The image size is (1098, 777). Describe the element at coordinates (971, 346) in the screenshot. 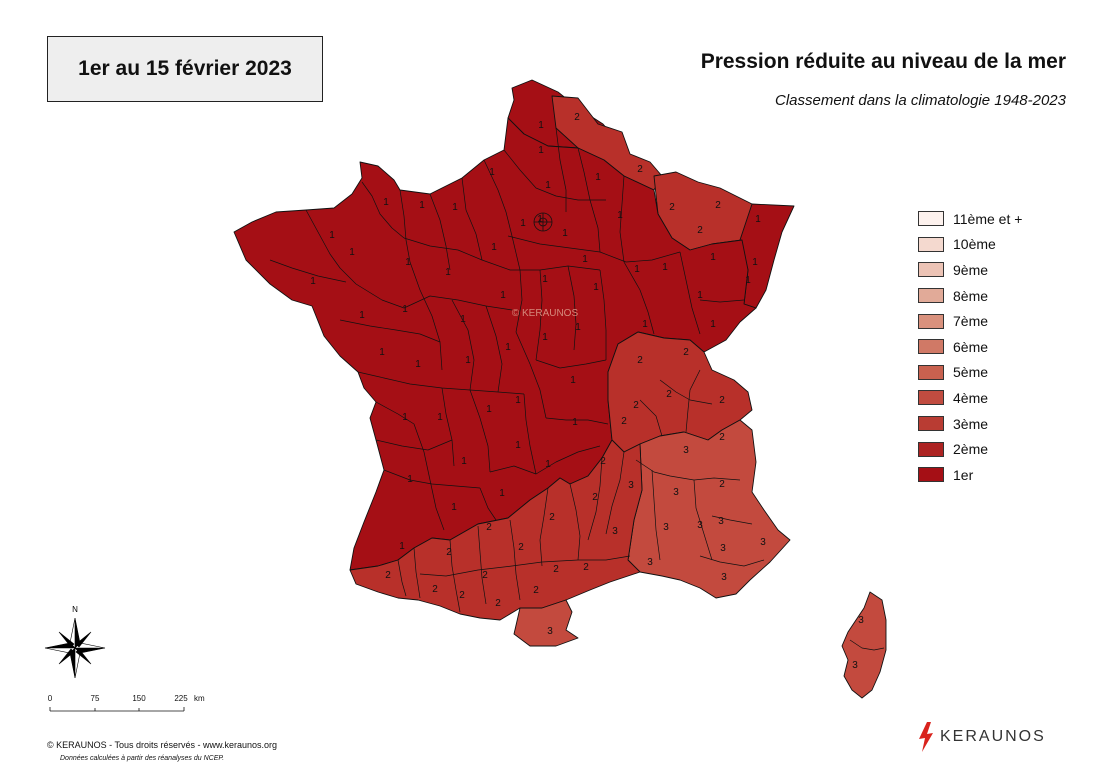

I see `legend-label: 6ème` at that location.